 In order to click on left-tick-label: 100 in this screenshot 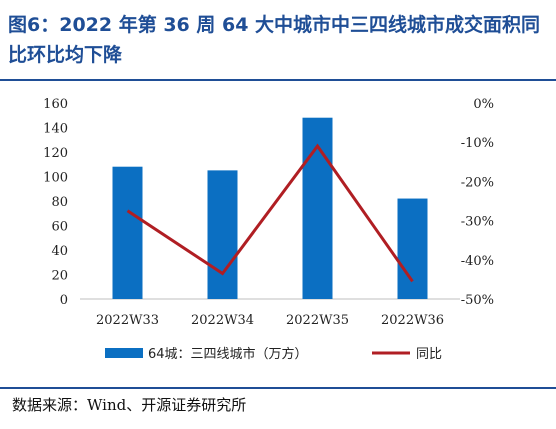, I will do `click(55, 178)`.